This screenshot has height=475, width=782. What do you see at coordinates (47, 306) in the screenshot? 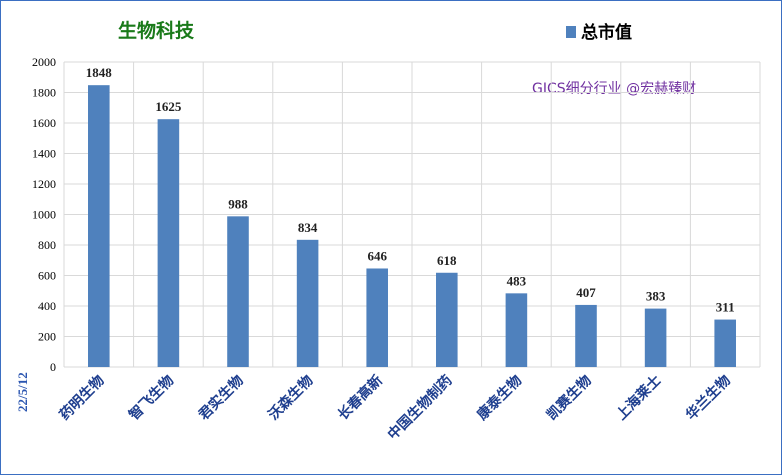
I see `y-tick-label: 400` at bounding box center [47, 306].